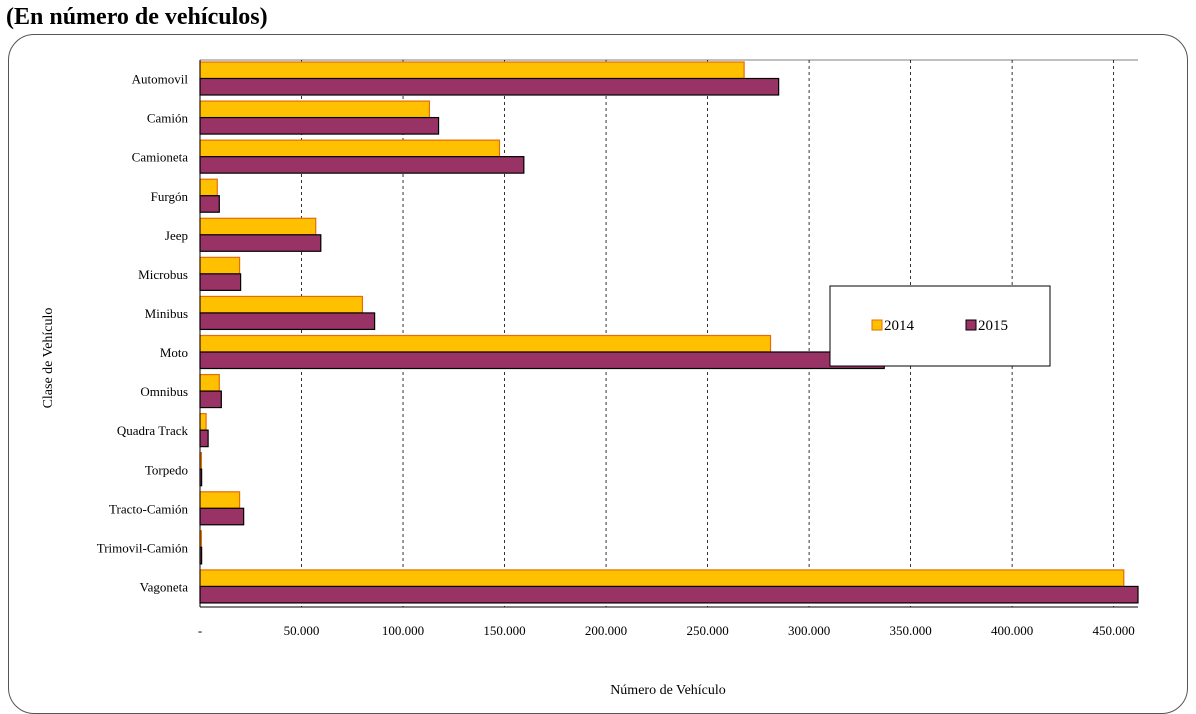  What do you see at coordinates (993, 326) in the screenshot?
I see `legend-label-2015: 2015` at bounding box center [993, 326].